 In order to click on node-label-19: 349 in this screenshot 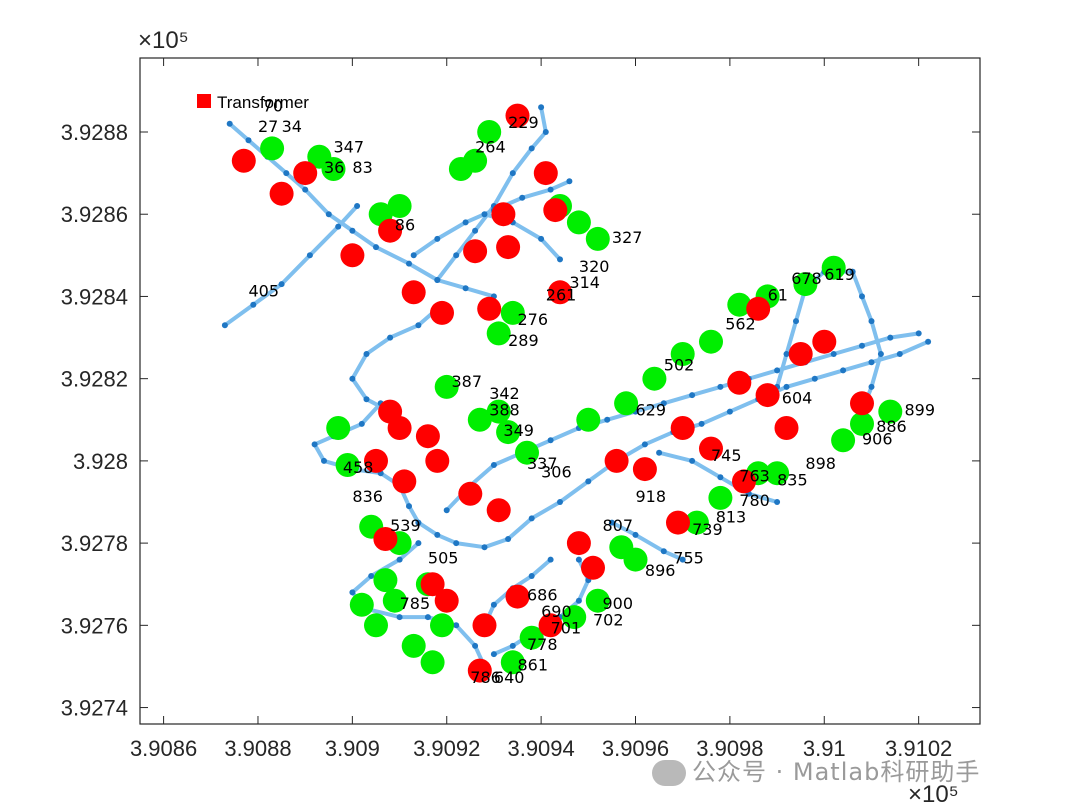, I will do `click(518, 430)`.